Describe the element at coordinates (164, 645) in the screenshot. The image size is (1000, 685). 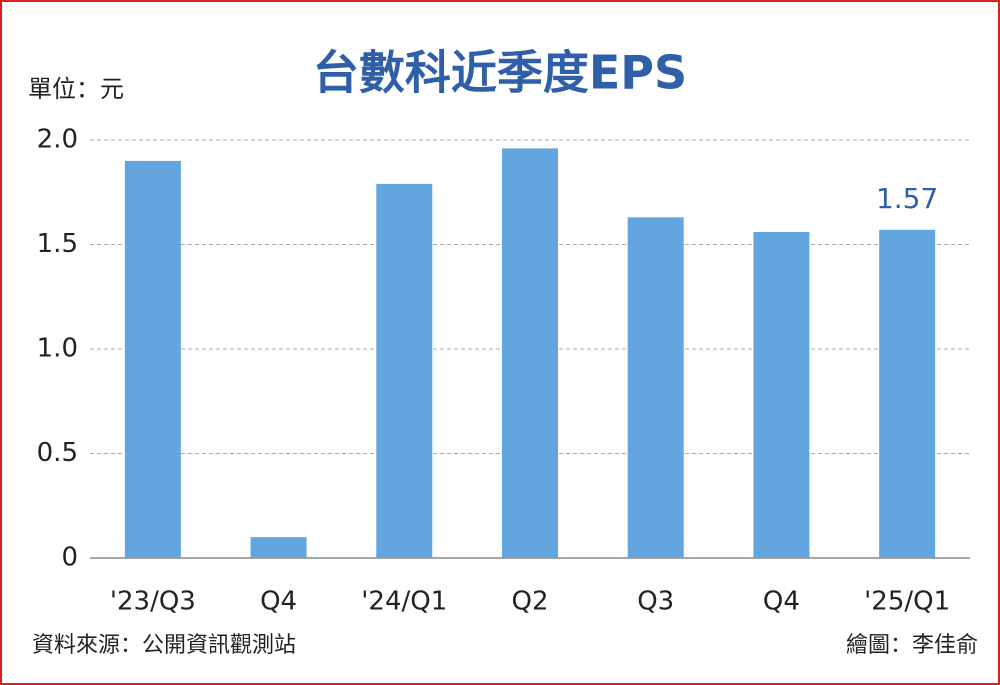
I see `source: 資料來源：公開資訊觀測站` at that location.